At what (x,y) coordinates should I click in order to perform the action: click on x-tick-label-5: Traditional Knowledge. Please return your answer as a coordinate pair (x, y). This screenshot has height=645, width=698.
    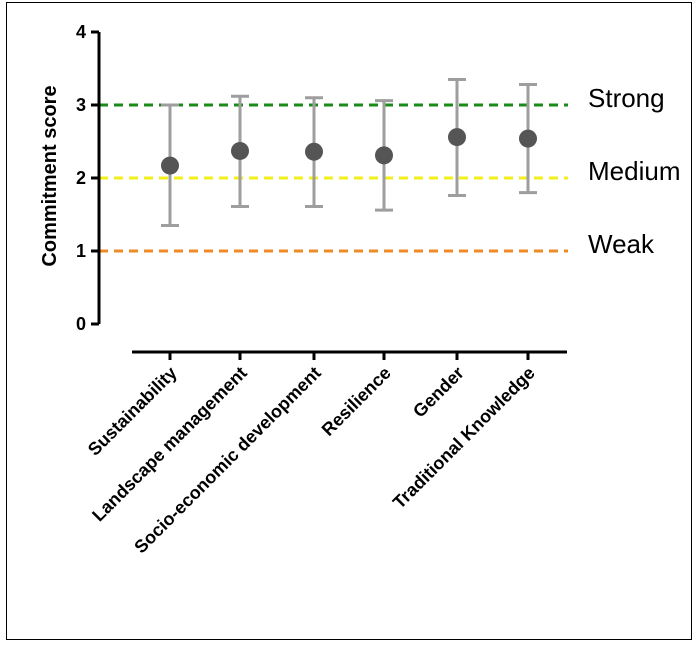
    Looking at the image, I should click on (464, 438).